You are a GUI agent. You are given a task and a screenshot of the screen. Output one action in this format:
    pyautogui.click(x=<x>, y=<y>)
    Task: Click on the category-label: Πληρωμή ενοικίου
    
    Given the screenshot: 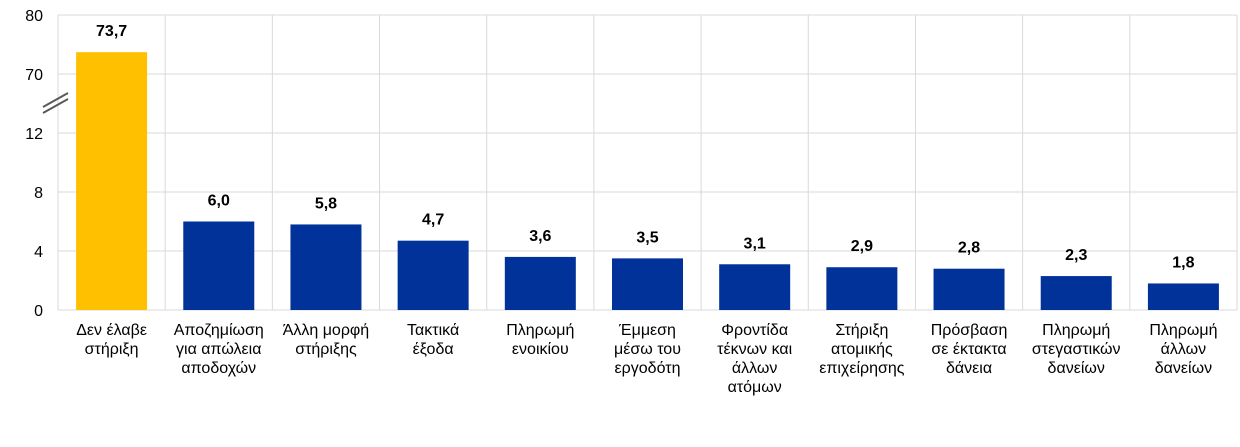 What is the action you would take?
    pyautogui.click(x=540, y=340)
    